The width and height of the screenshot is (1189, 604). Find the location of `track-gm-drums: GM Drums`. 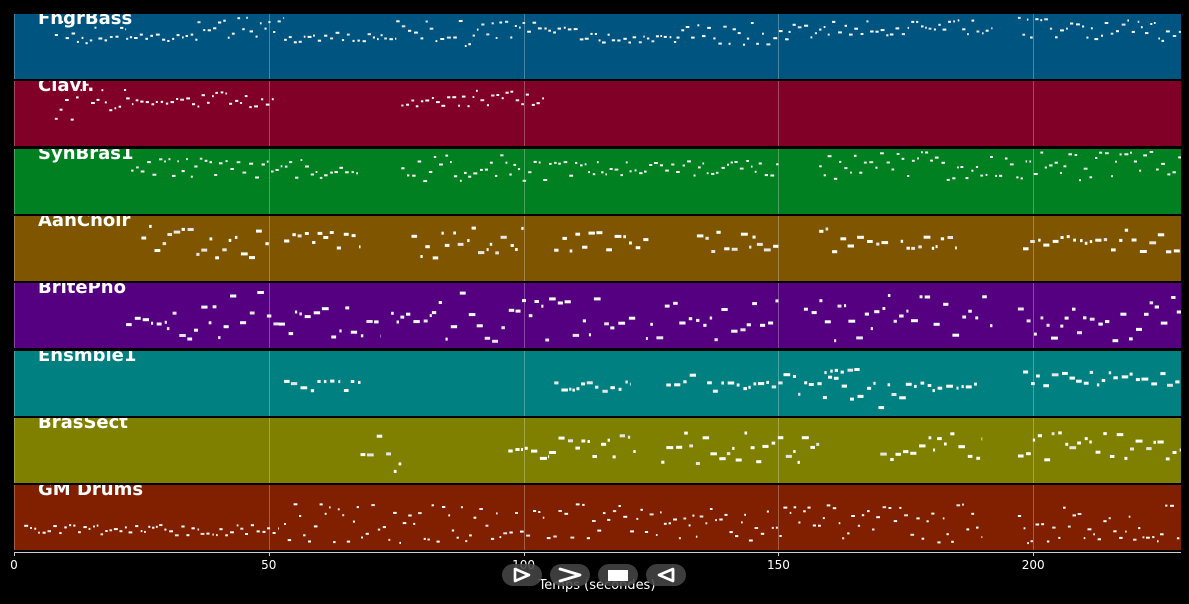

track-gm-drums: GM Drums is located at coordinates (597, 518).